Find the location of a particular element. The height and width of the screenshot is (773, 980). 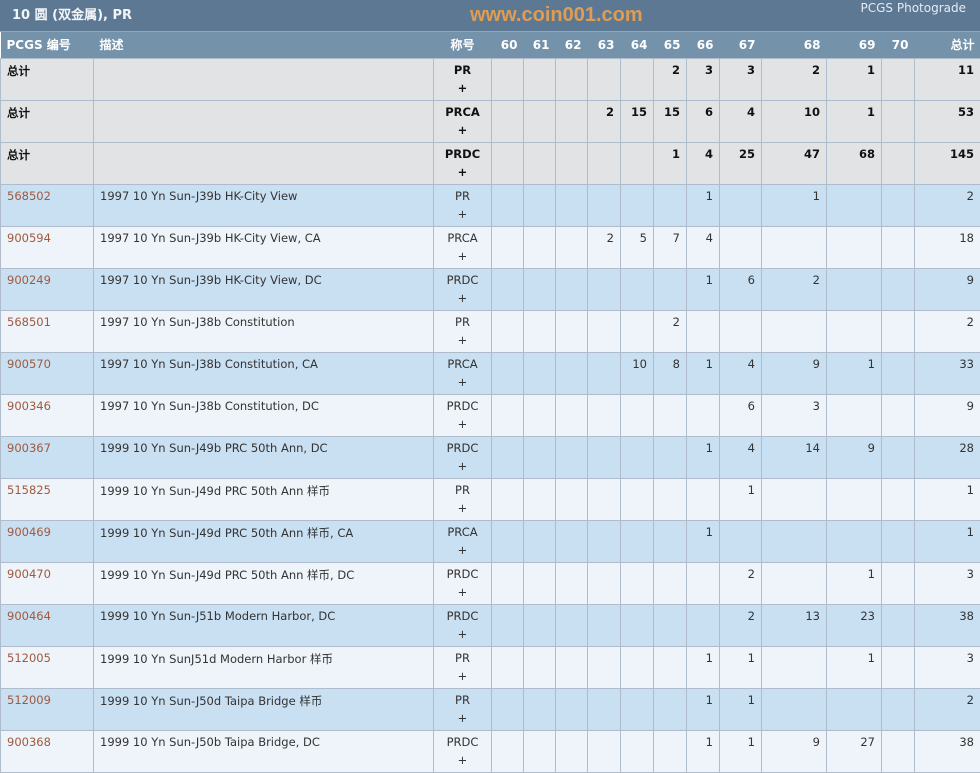

pcgs-number-link: 568501 is located at coordinates (29, 322).